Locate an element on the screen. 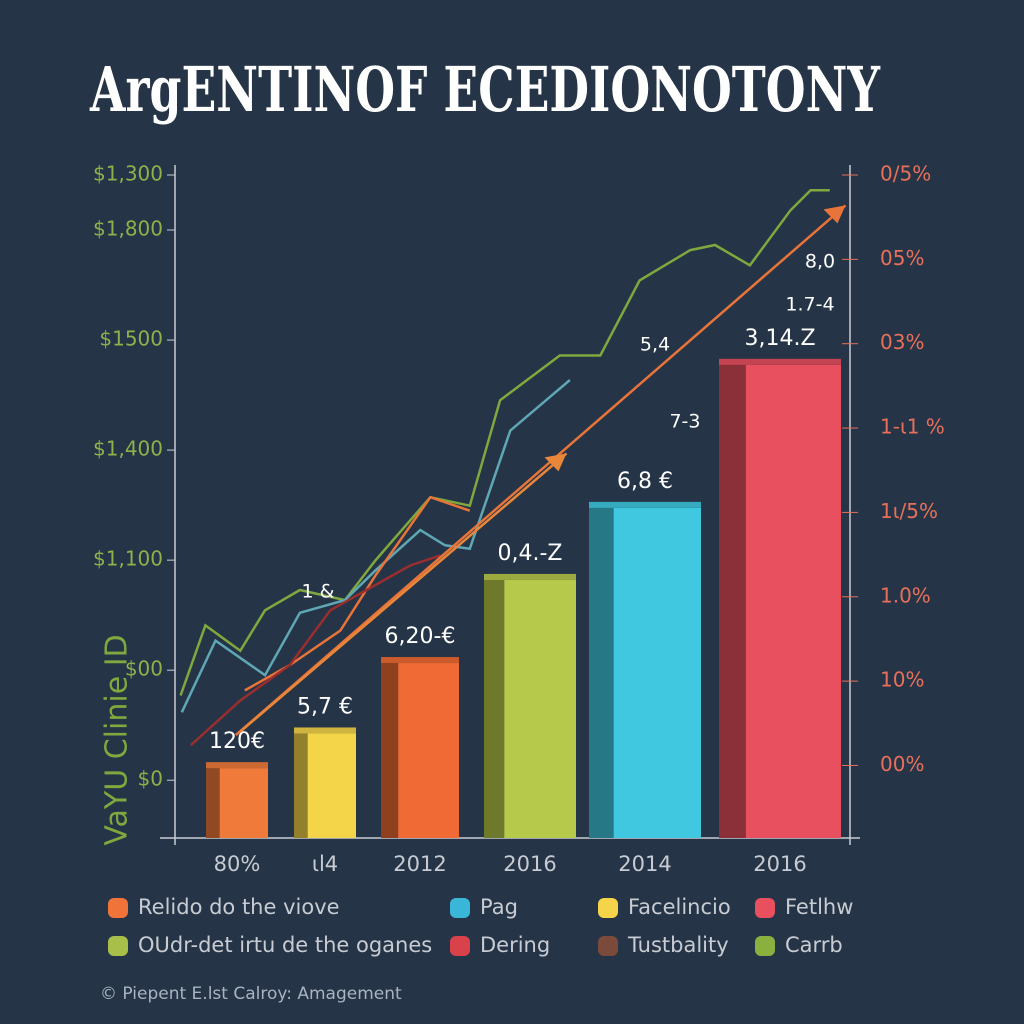 Image resolution: width=1024 pixels, height=1024 pixels. x-tick-label: 80% is located at coordinates (237, 864).